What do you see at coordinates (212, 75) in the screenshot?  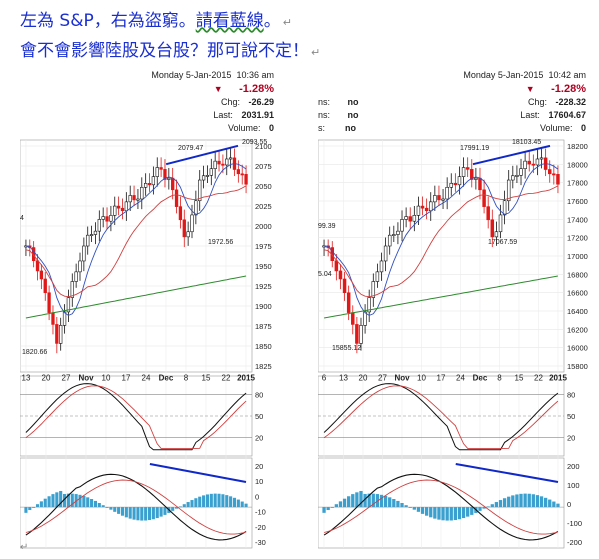 I see `left-date-row: Monday 5-Jan-2015 10:36 am` at bounding box center [212, 75].